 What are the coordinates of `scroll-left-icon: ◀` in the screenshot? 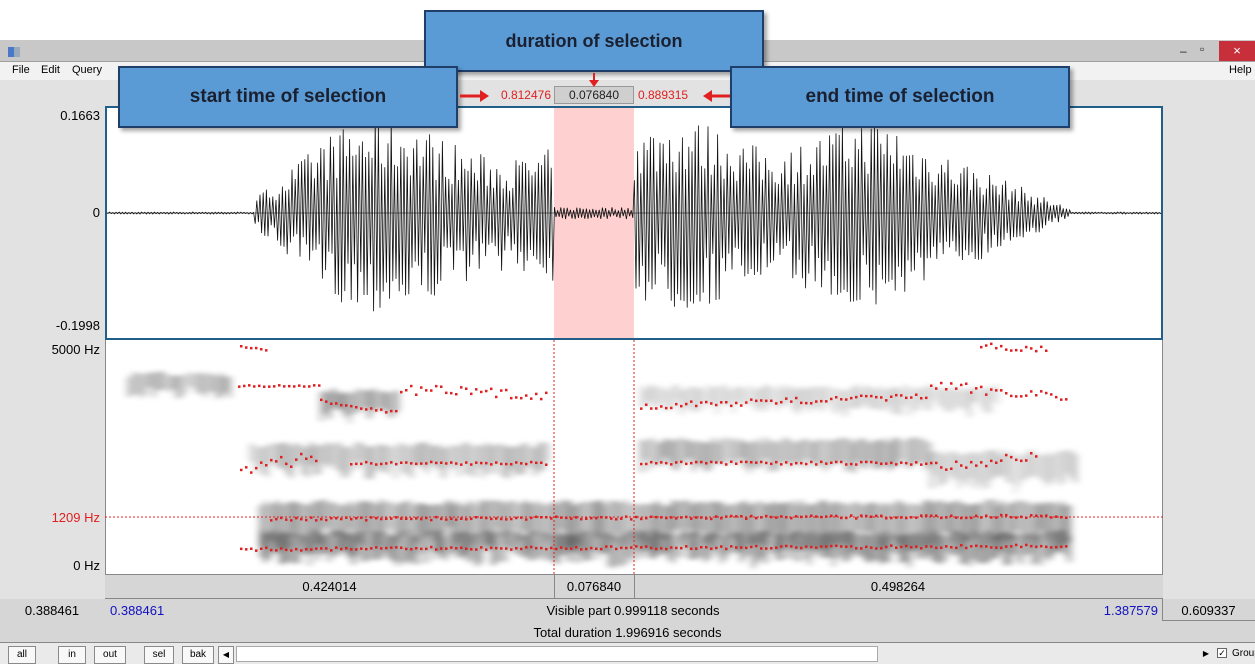 It's located at (226, 655).